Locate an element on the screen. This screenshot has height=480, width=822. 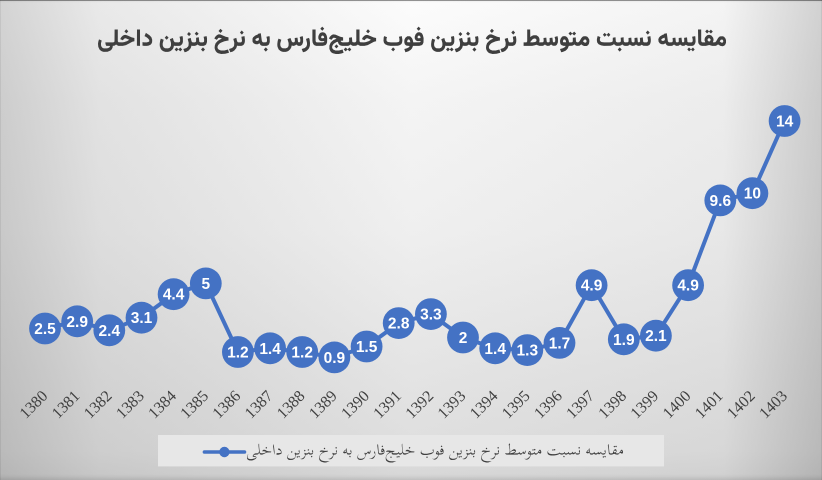
svg-text: 5 is located at coordinates (205, 284).